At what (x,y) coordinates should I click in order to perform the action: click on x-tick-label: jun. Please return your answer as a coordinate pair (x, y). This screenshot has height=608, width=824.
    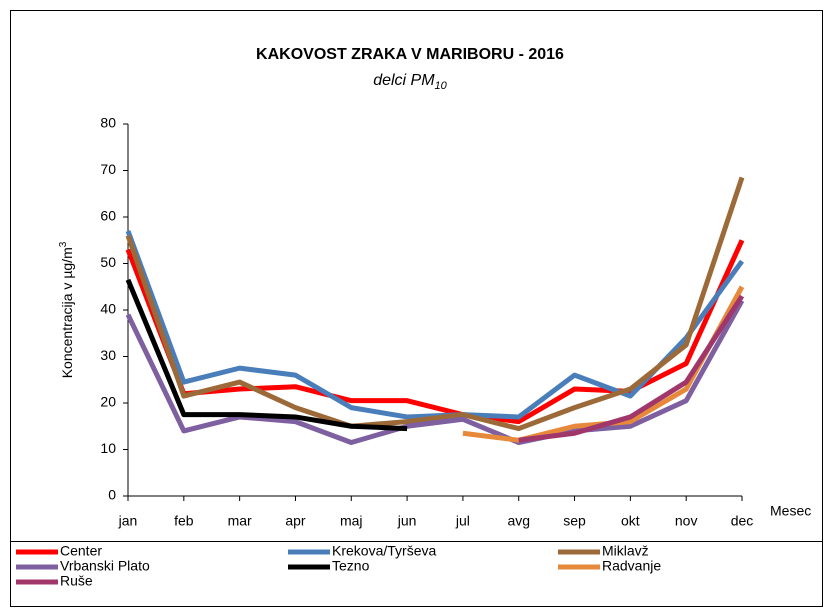
    Looking at the image, I should click on (407, 521).